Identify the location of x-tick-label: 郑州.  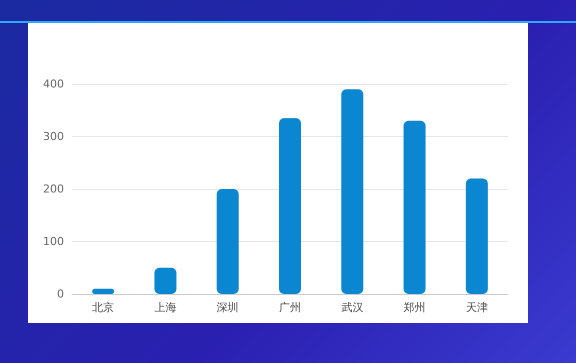
(415, 307).